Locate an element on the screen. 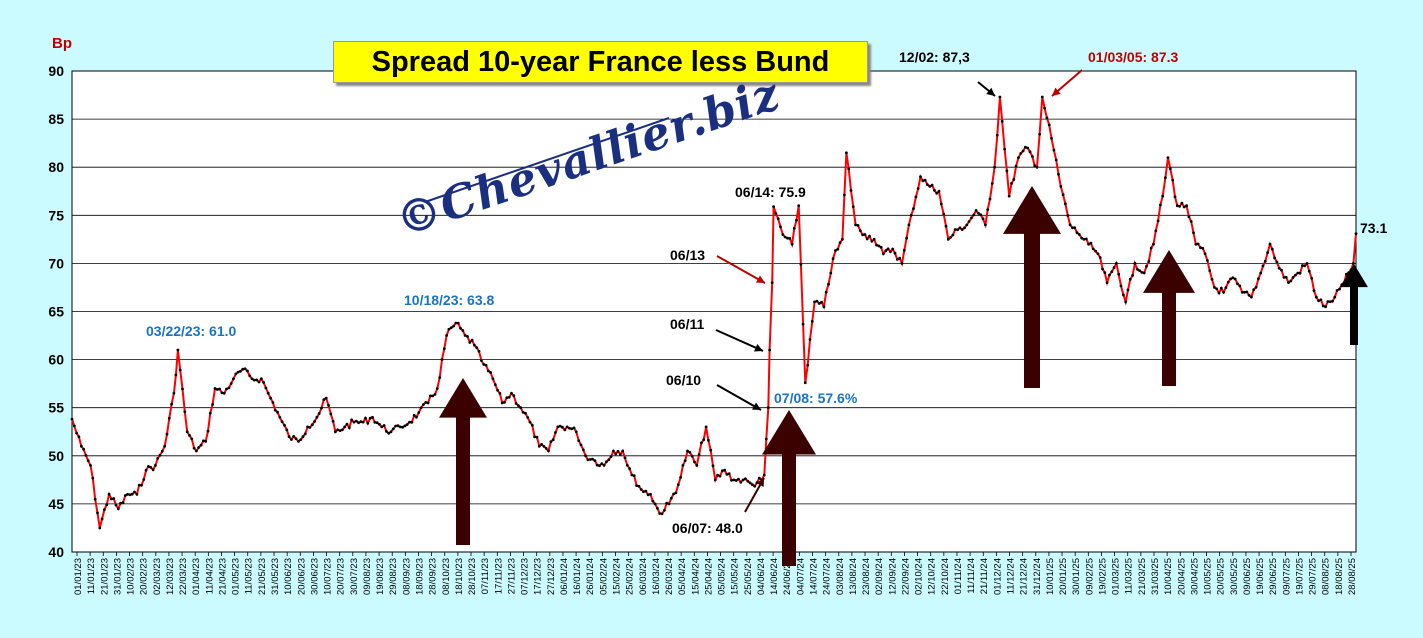 Image resolution: width=1423 pixels, height=638 pixels. y-tick-label: 60 is located at coordinates (56, 360).